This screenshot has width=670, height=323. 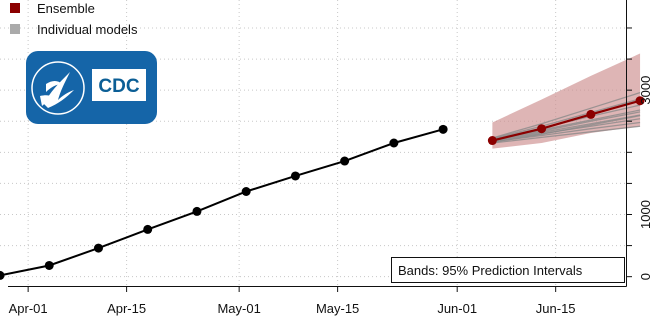 I want to click on cdc-wordmark: CDC, so click(x=118, y=86).